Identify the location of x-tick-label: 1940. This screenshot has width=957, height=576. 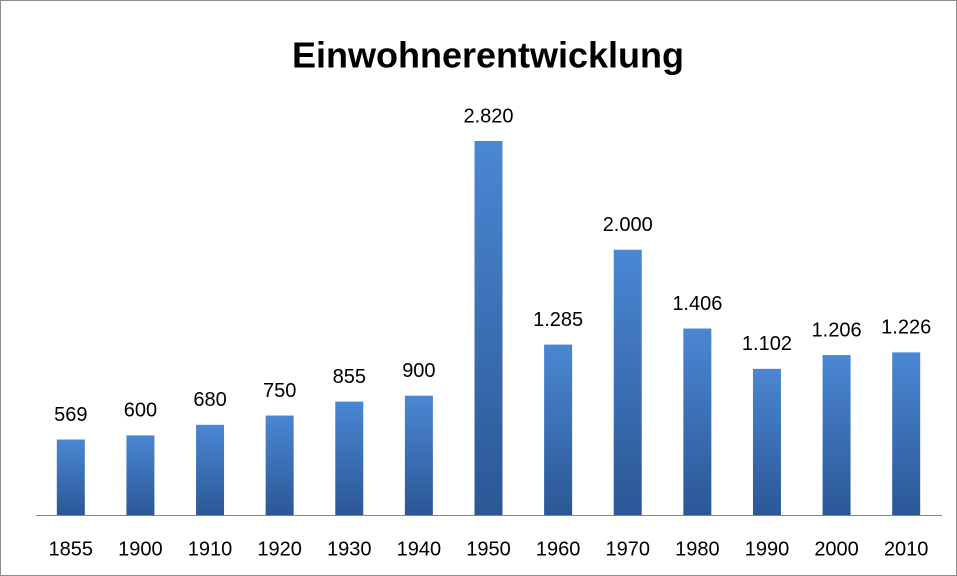
(419, 549).